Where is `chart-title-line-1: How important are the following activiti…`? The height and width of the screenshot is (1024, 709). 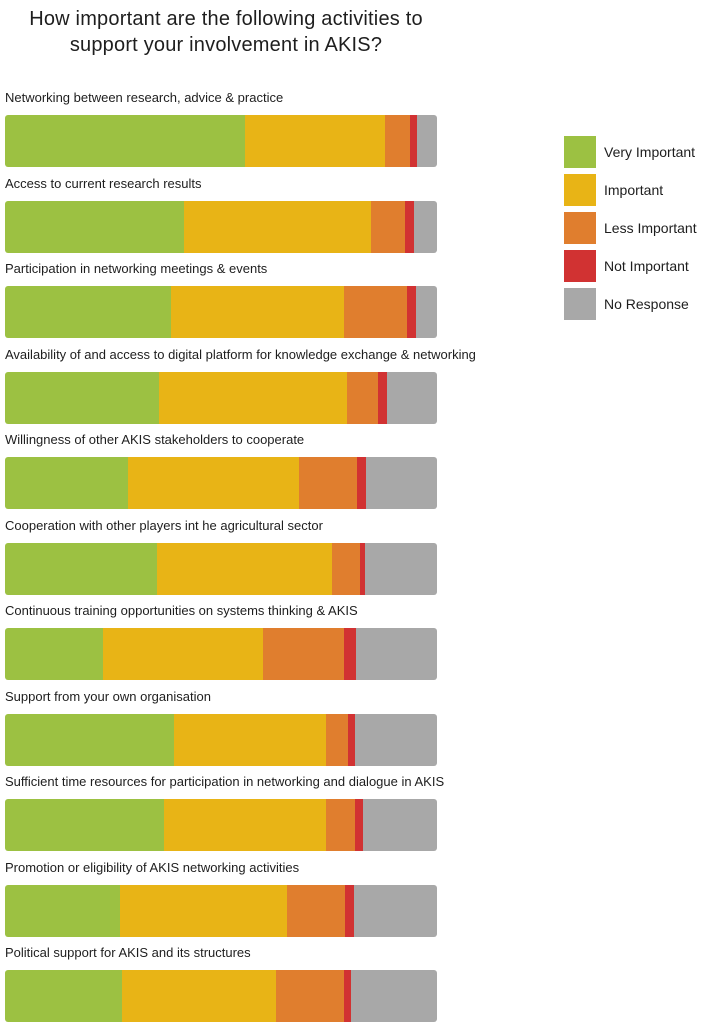
chart-title-line-1: How important are the following activiti… is located at coordinates (226, 19).